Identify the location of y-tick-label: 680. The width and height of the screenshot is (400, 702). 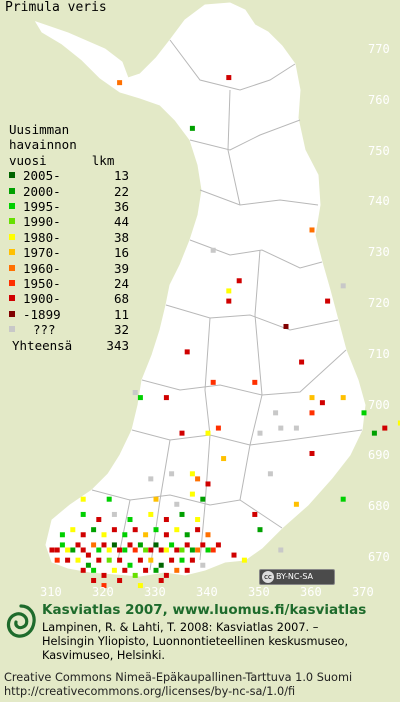
(379, 506).